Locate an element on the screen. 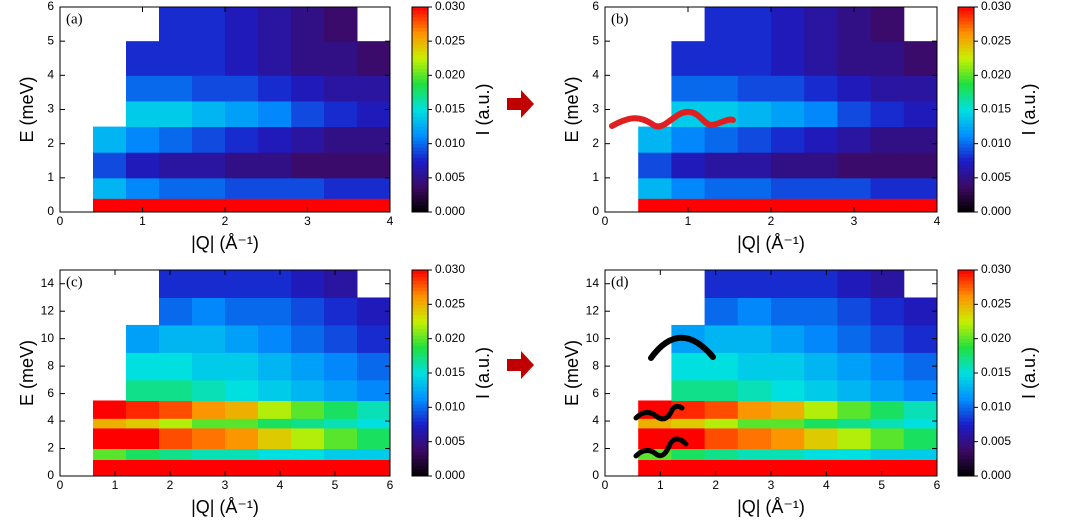 The image size is (1066, 531). x-tick-label: 4 is located at coordinates (390, 221).